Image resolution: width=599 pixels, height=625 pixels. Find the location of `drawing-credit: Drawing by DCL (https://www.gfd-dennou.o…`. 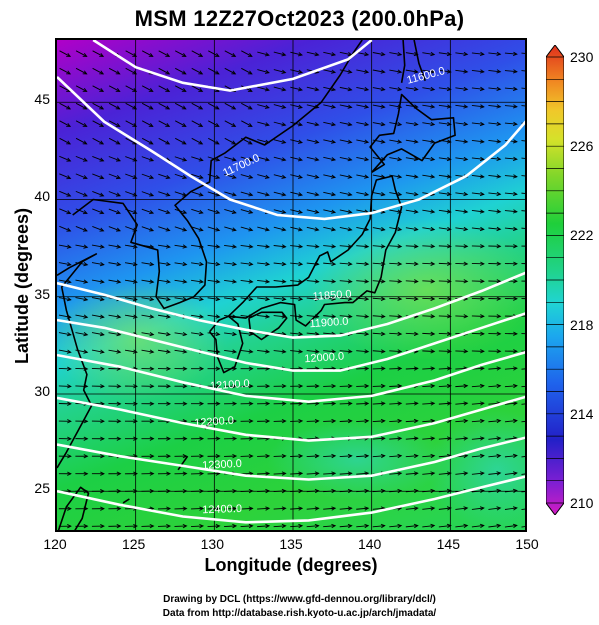

drawing-credit: Drawing by DCL (https://www.gfd-dennou.o… is located at coordinates (299, 599).